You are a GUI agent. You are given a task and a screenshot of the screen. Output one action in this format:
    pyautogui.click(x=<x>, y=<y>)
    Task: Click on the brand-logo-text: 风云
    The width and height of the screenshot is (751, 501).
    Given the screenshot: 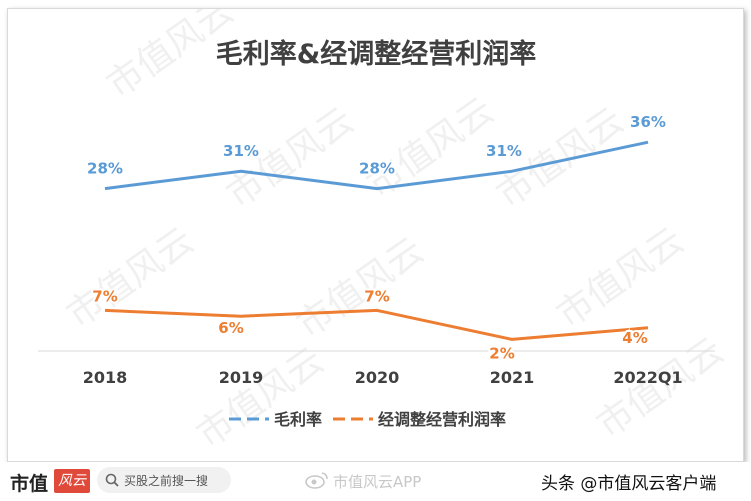 What is the action you would take?
    pyautogui.click(x=72, y=481)
    